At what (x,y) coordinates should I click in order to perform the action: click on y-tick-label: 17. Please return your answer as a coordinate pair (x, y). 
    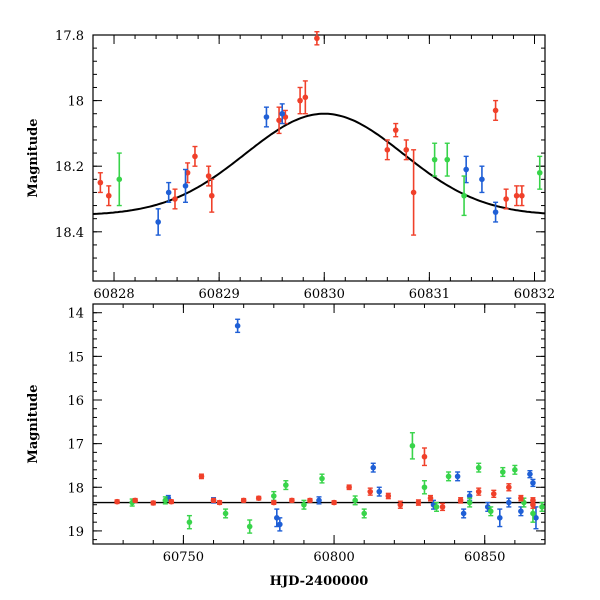
    Looking at the image, I should click on (75, 445).